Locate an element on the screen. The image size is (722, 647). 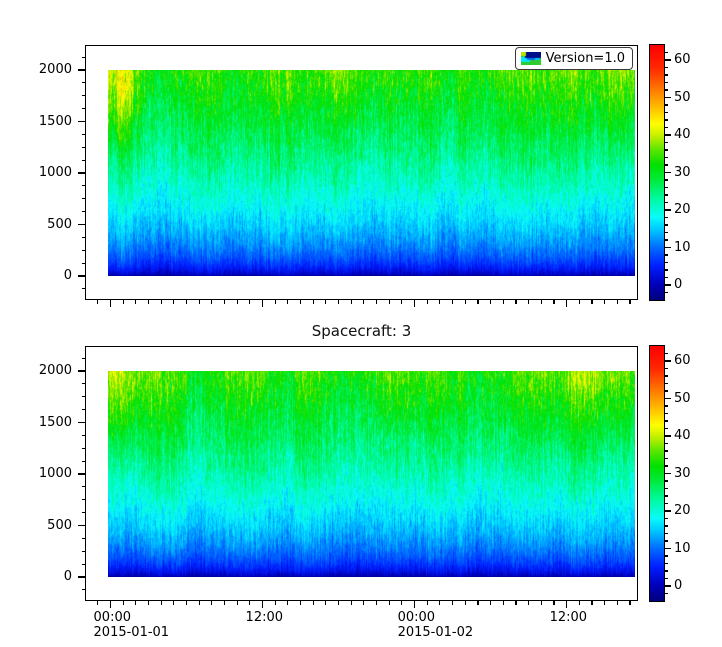
colorbar-tick-label: 50 is located at coordinates (682, 97).